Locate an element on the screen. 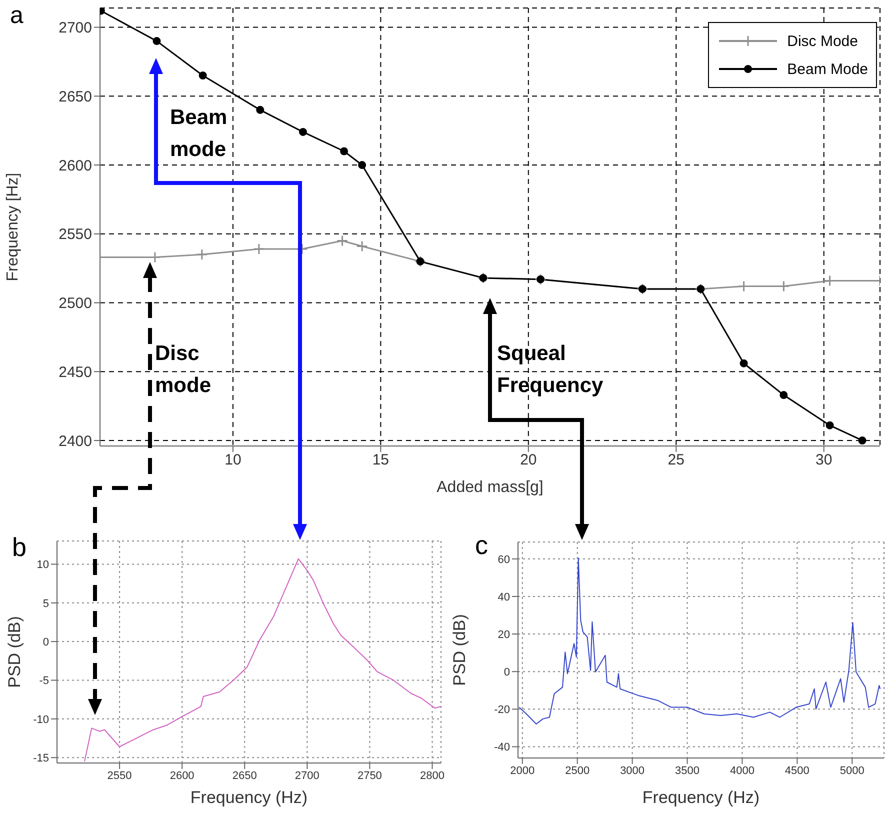 This screenshot has height=813, width=885. x-tick-label: 5000 is located at coordinates (852, 770).